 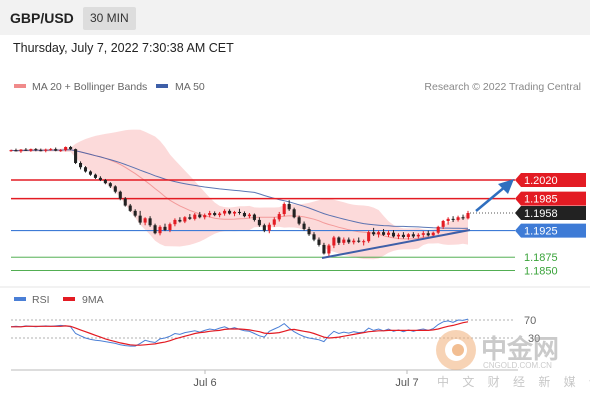 I want to click on price-tag-1.1958, so click(x=550, y=213).